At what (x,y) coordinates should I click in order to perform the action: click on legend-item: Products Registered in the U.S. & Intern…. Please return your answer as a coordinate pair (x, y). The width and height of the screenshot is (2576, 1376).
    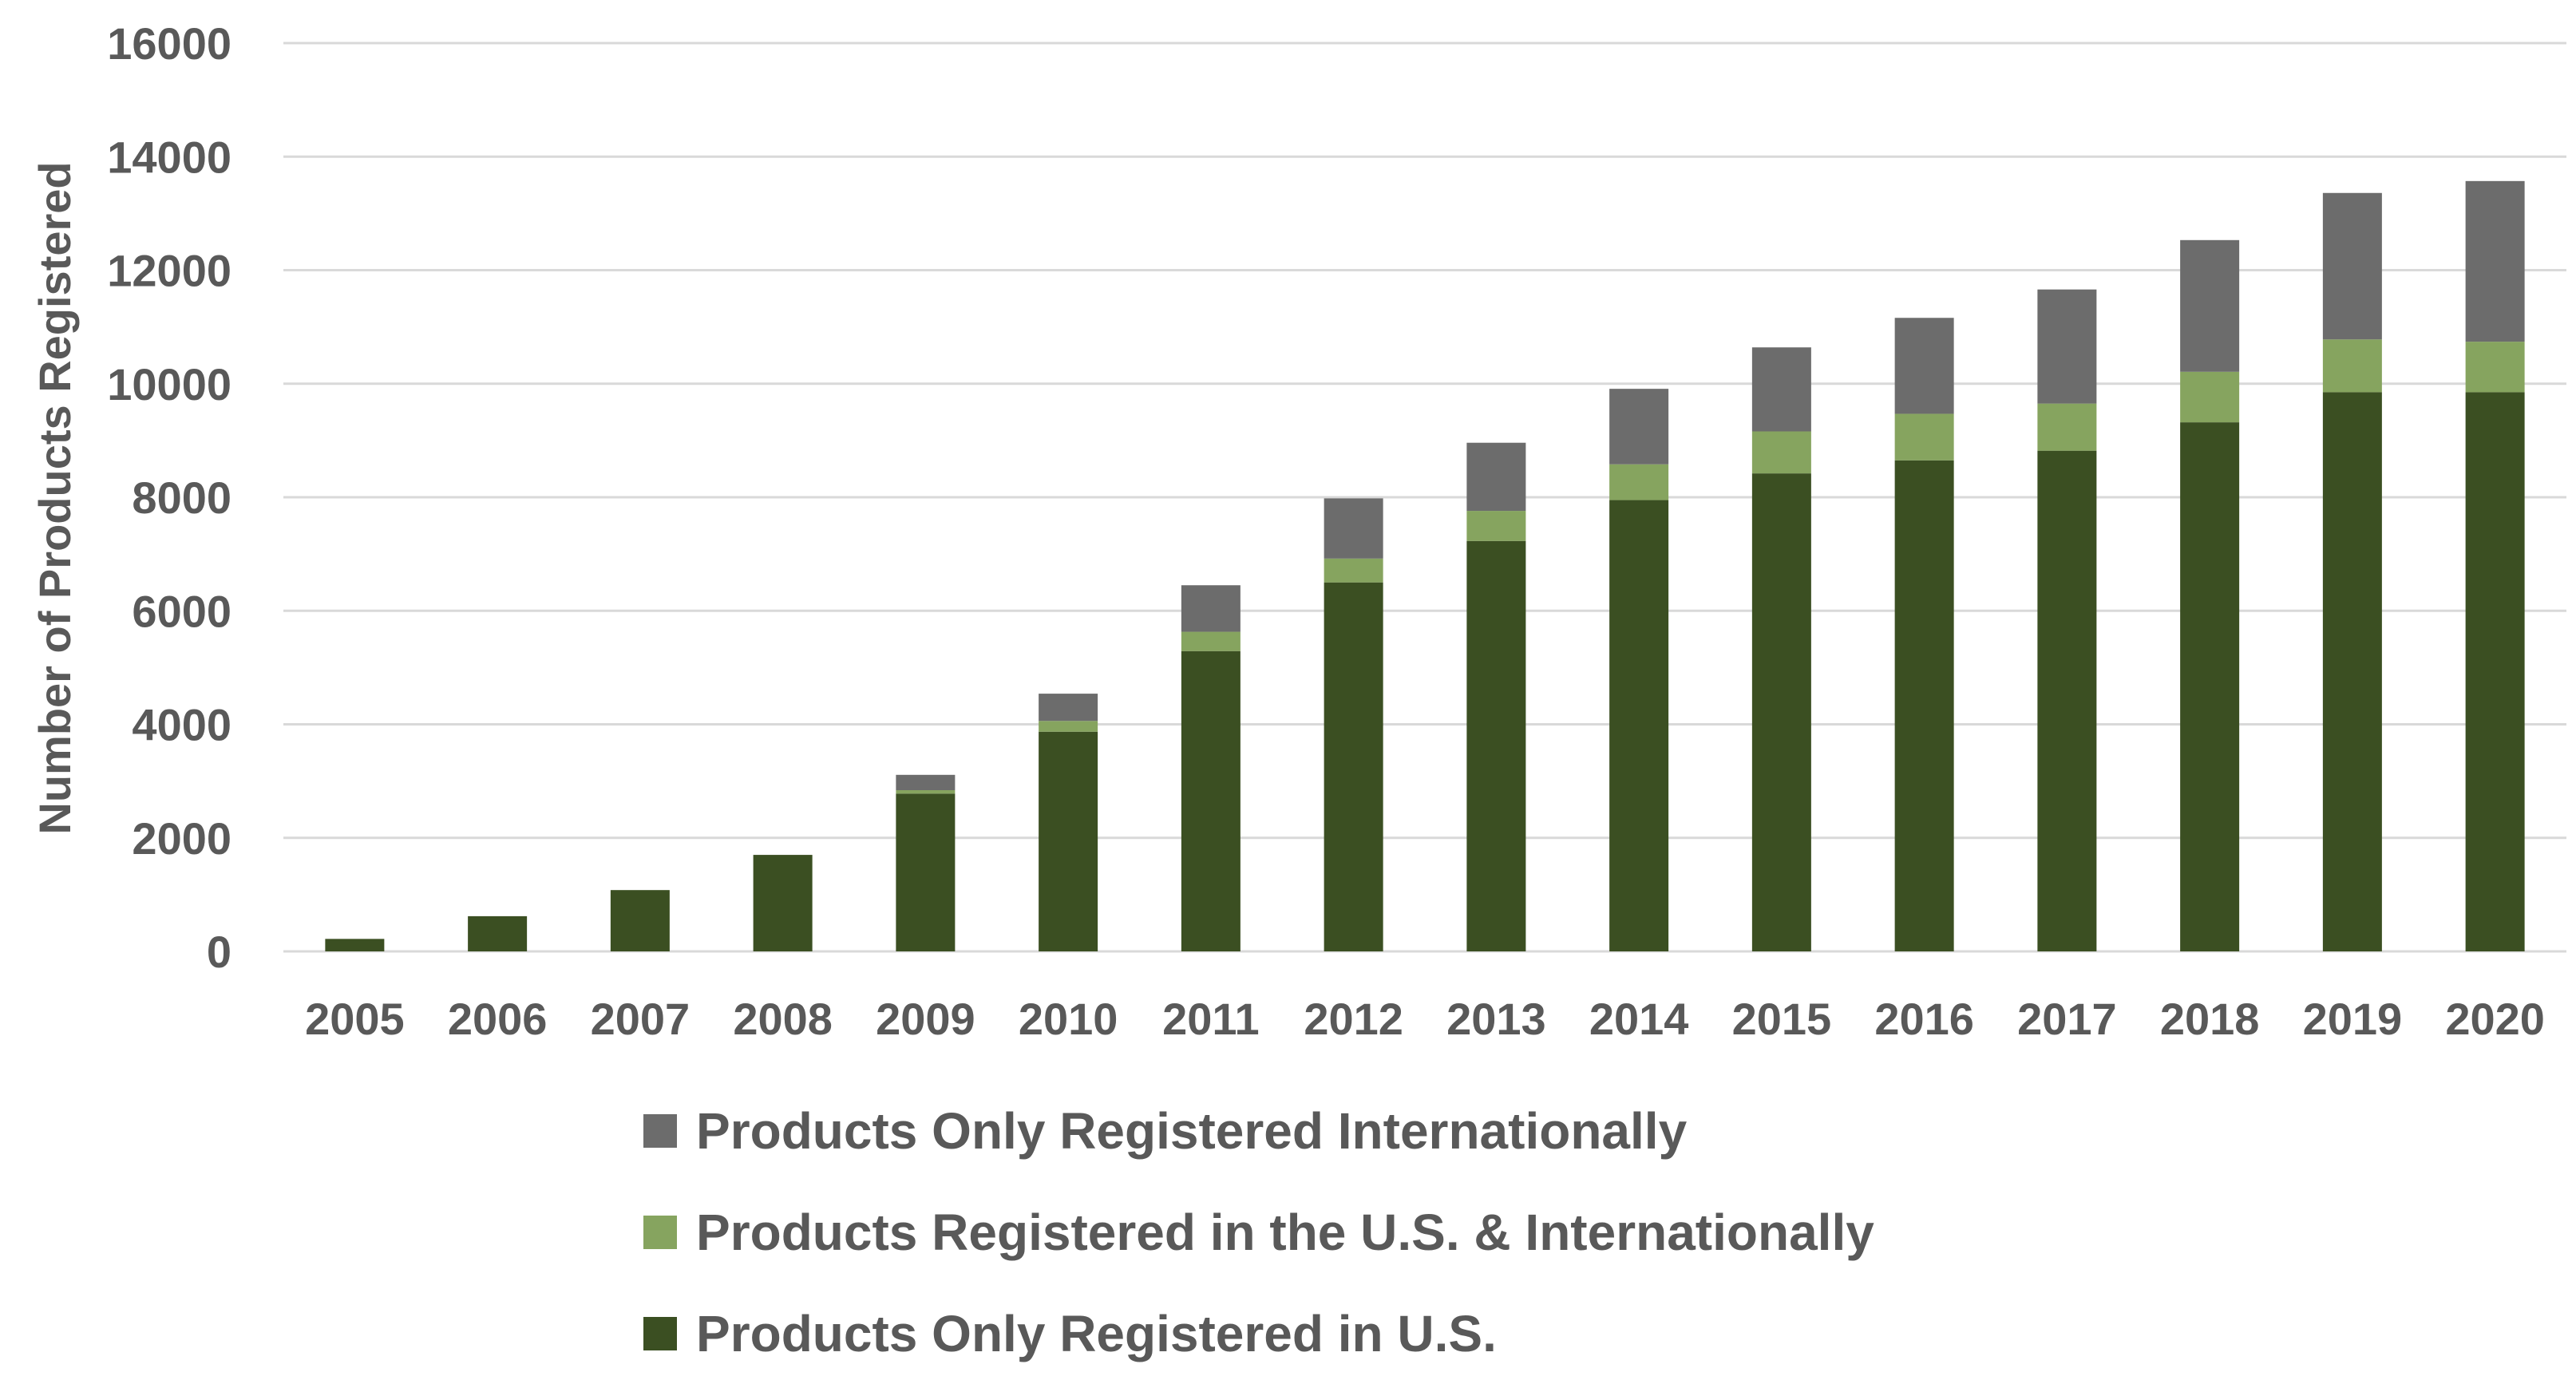
    Looking at the image, I should click on (1258, 1232).